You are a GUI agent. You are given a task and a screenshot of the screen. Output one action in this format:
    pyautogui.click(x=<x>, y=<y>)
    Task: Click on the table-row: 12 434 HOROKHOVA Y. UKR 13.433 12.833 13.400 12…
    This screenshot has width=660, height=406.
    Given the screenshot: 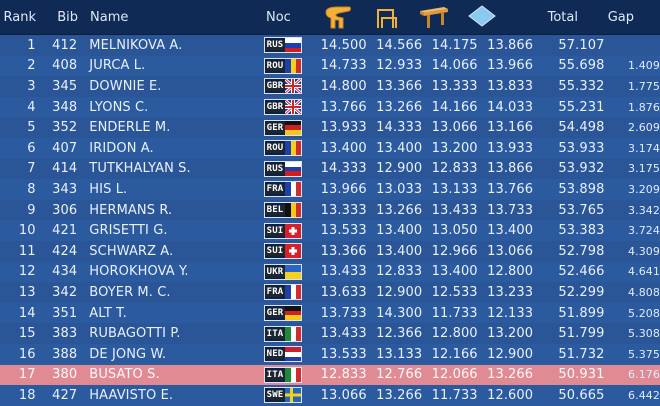 What is the action you would take?
    pyautogui.click(x=330, y=272)
    